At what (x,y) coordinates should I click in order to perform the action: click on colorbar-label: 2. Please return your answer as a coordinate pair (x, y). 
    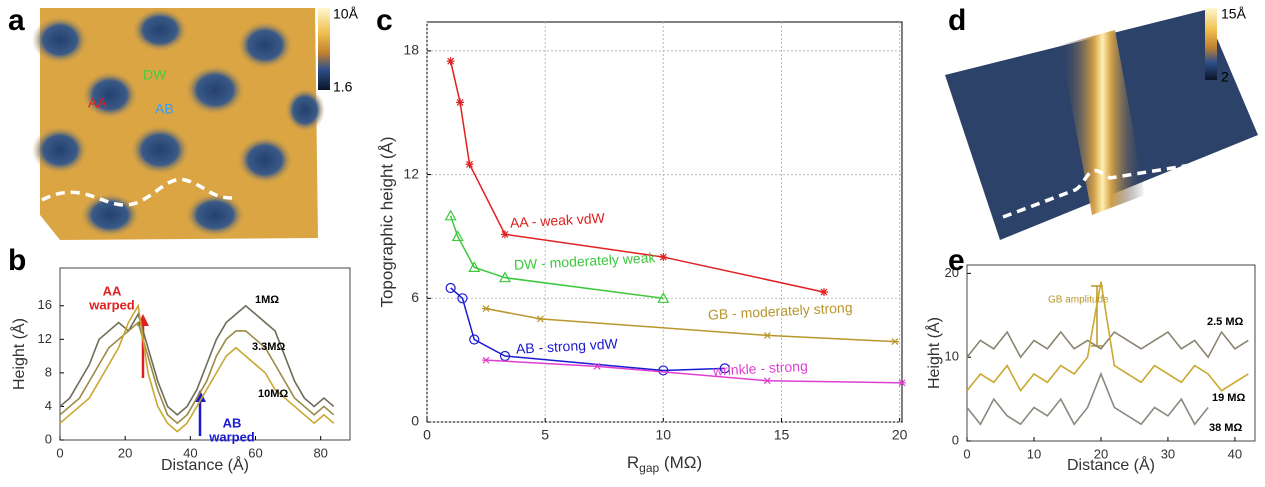
    Looking at the image, I should click on (1225, 77).